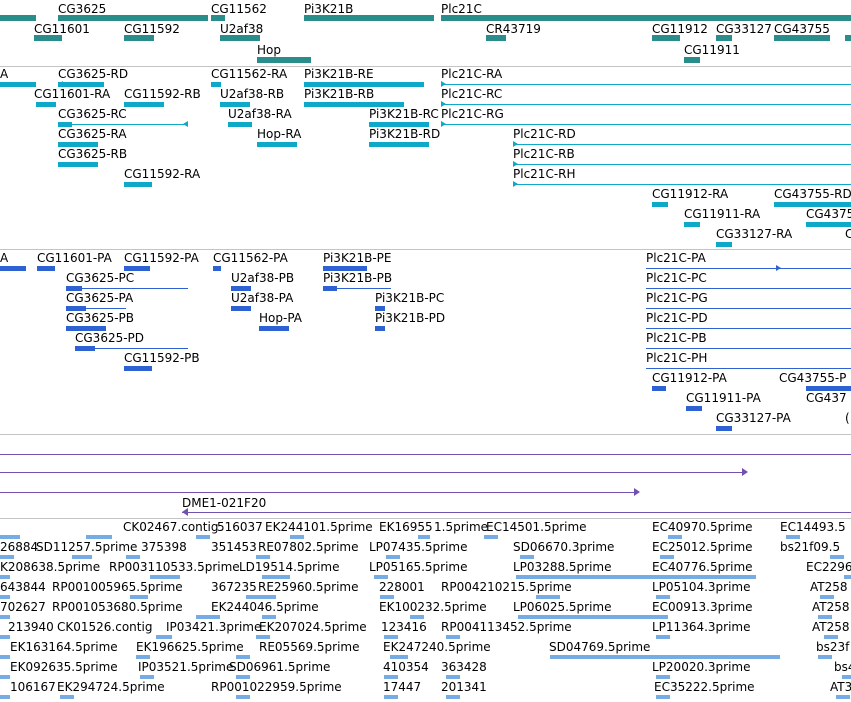  Describe the element at coordinates (676, 338) in the screenshot. I see `protein-label: Plc21C-PB` at that location.